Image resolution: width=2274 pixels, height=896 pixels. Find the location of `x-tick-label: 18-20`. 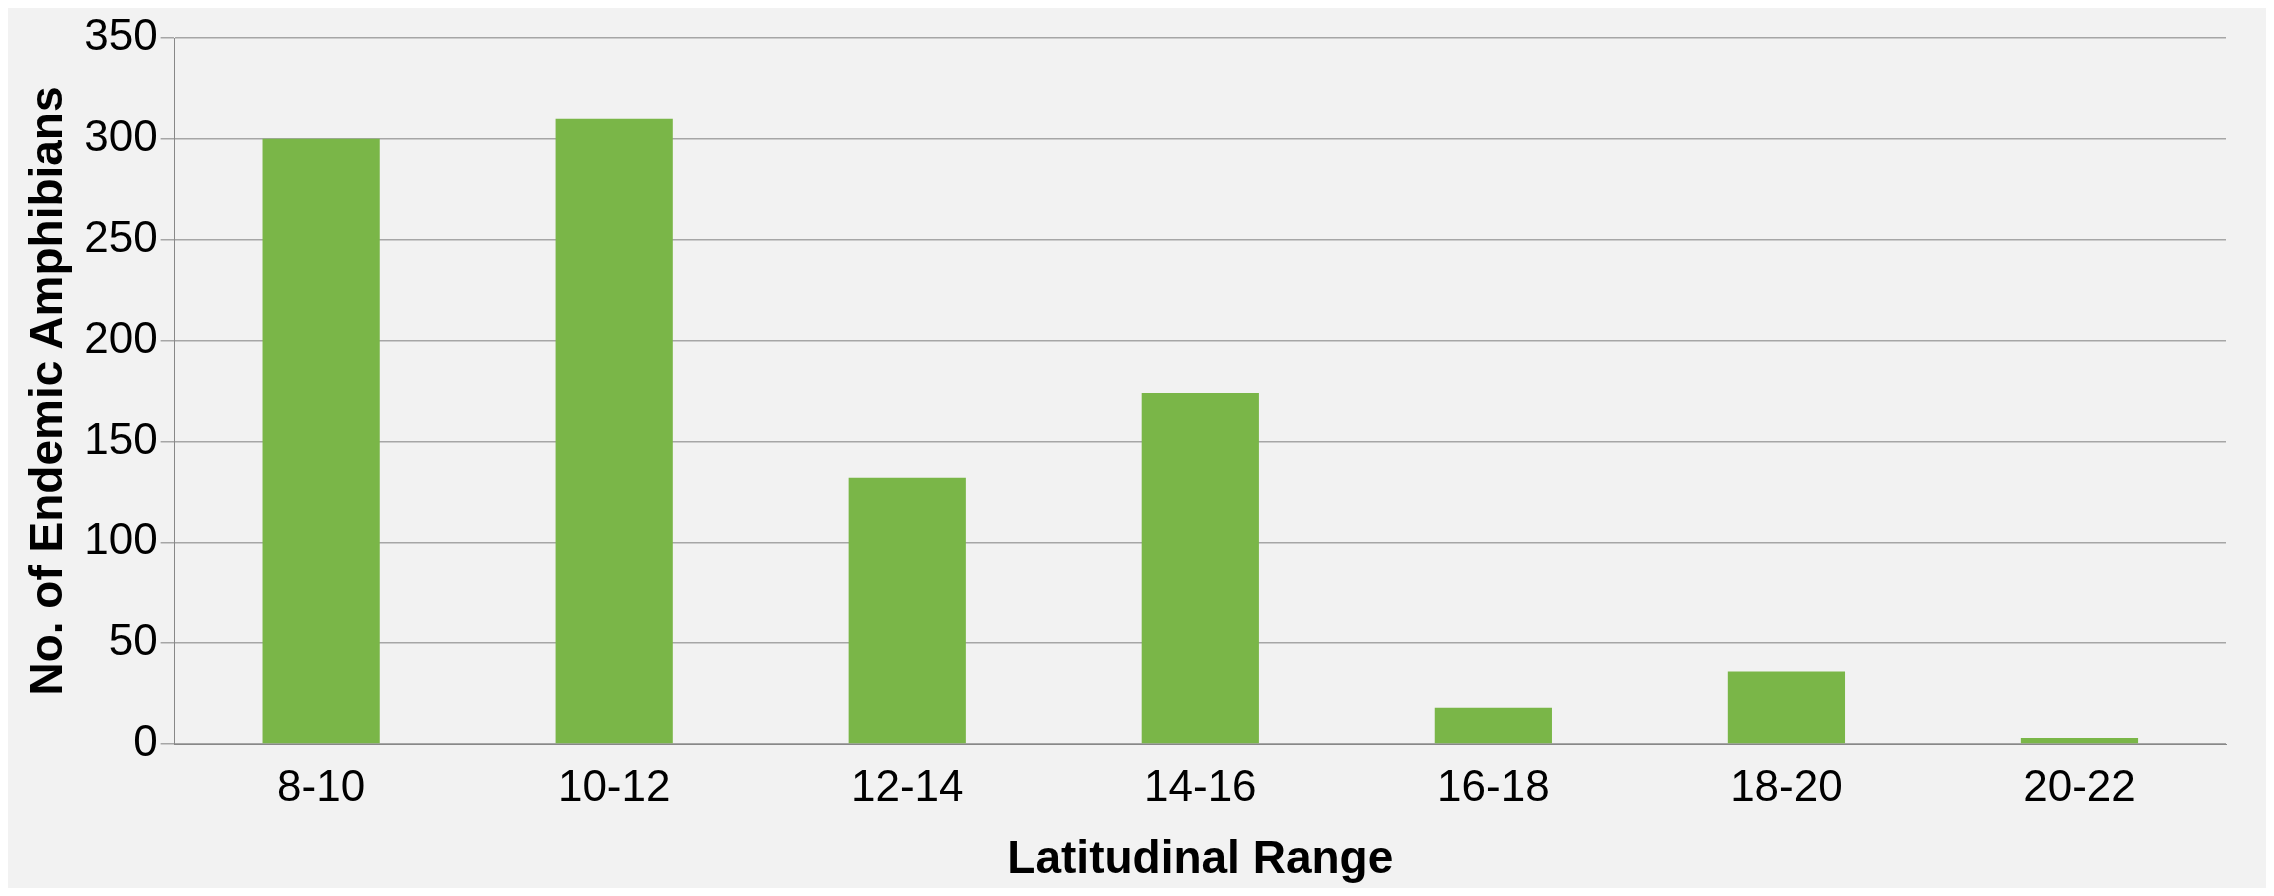

x-tick-label: 18-20 is located at coordinates (1786, 785).